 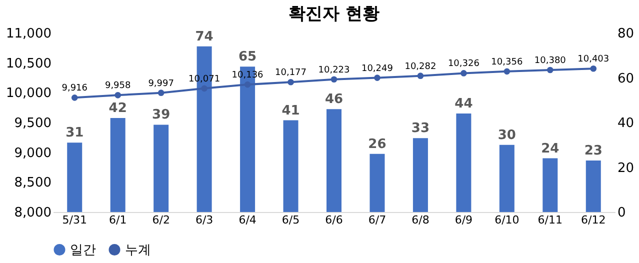 I want to click on x-tick-label: 6/11, so click(x=550, y=220).